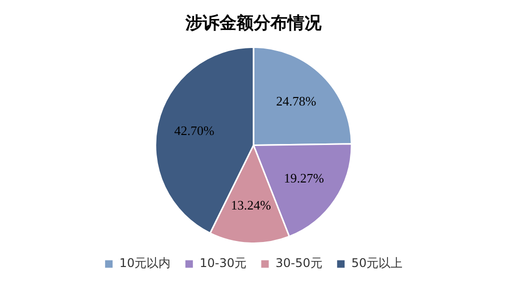 The image size is (507, 288). Describe the element at coordinates (194, 130) in the screenshot. I see `data-label: 42.70%` at that location.